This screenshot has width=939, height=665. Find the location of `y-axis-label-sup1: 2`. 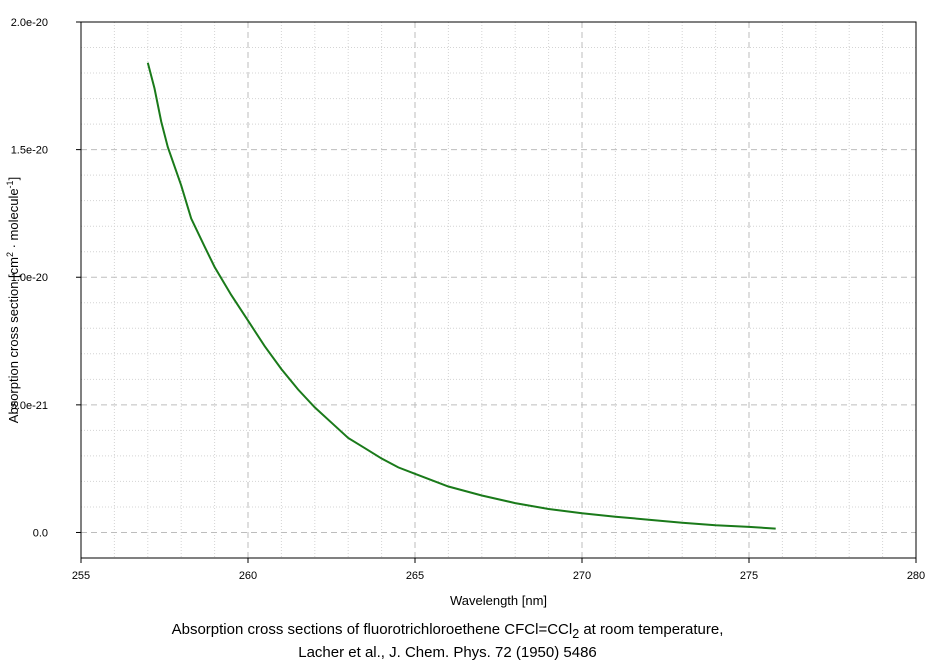

y-axis-label-sup1: 2 is located at coordinates (10, 254).